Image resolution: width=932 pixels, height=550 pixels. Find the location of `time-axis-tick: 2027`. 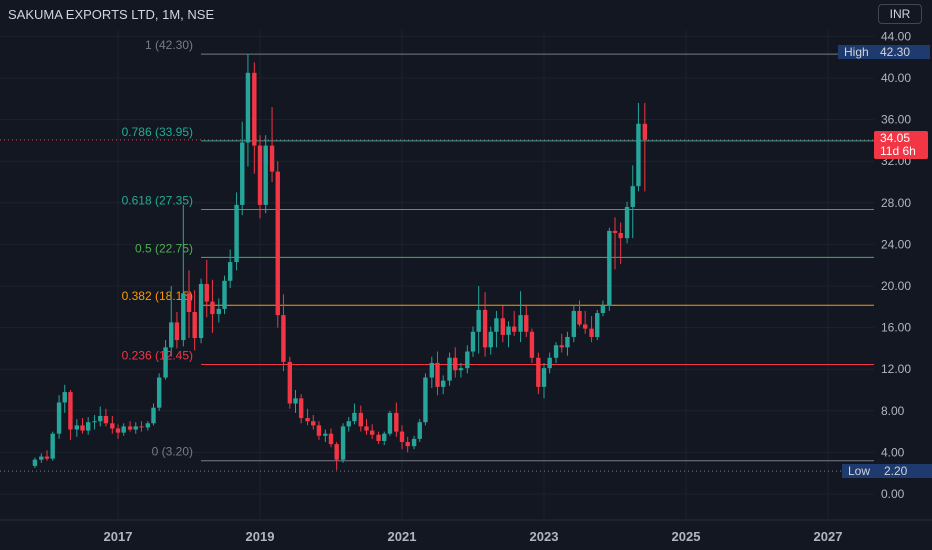

time-axis-tick: 2027 is located at coordinates (828, 536).